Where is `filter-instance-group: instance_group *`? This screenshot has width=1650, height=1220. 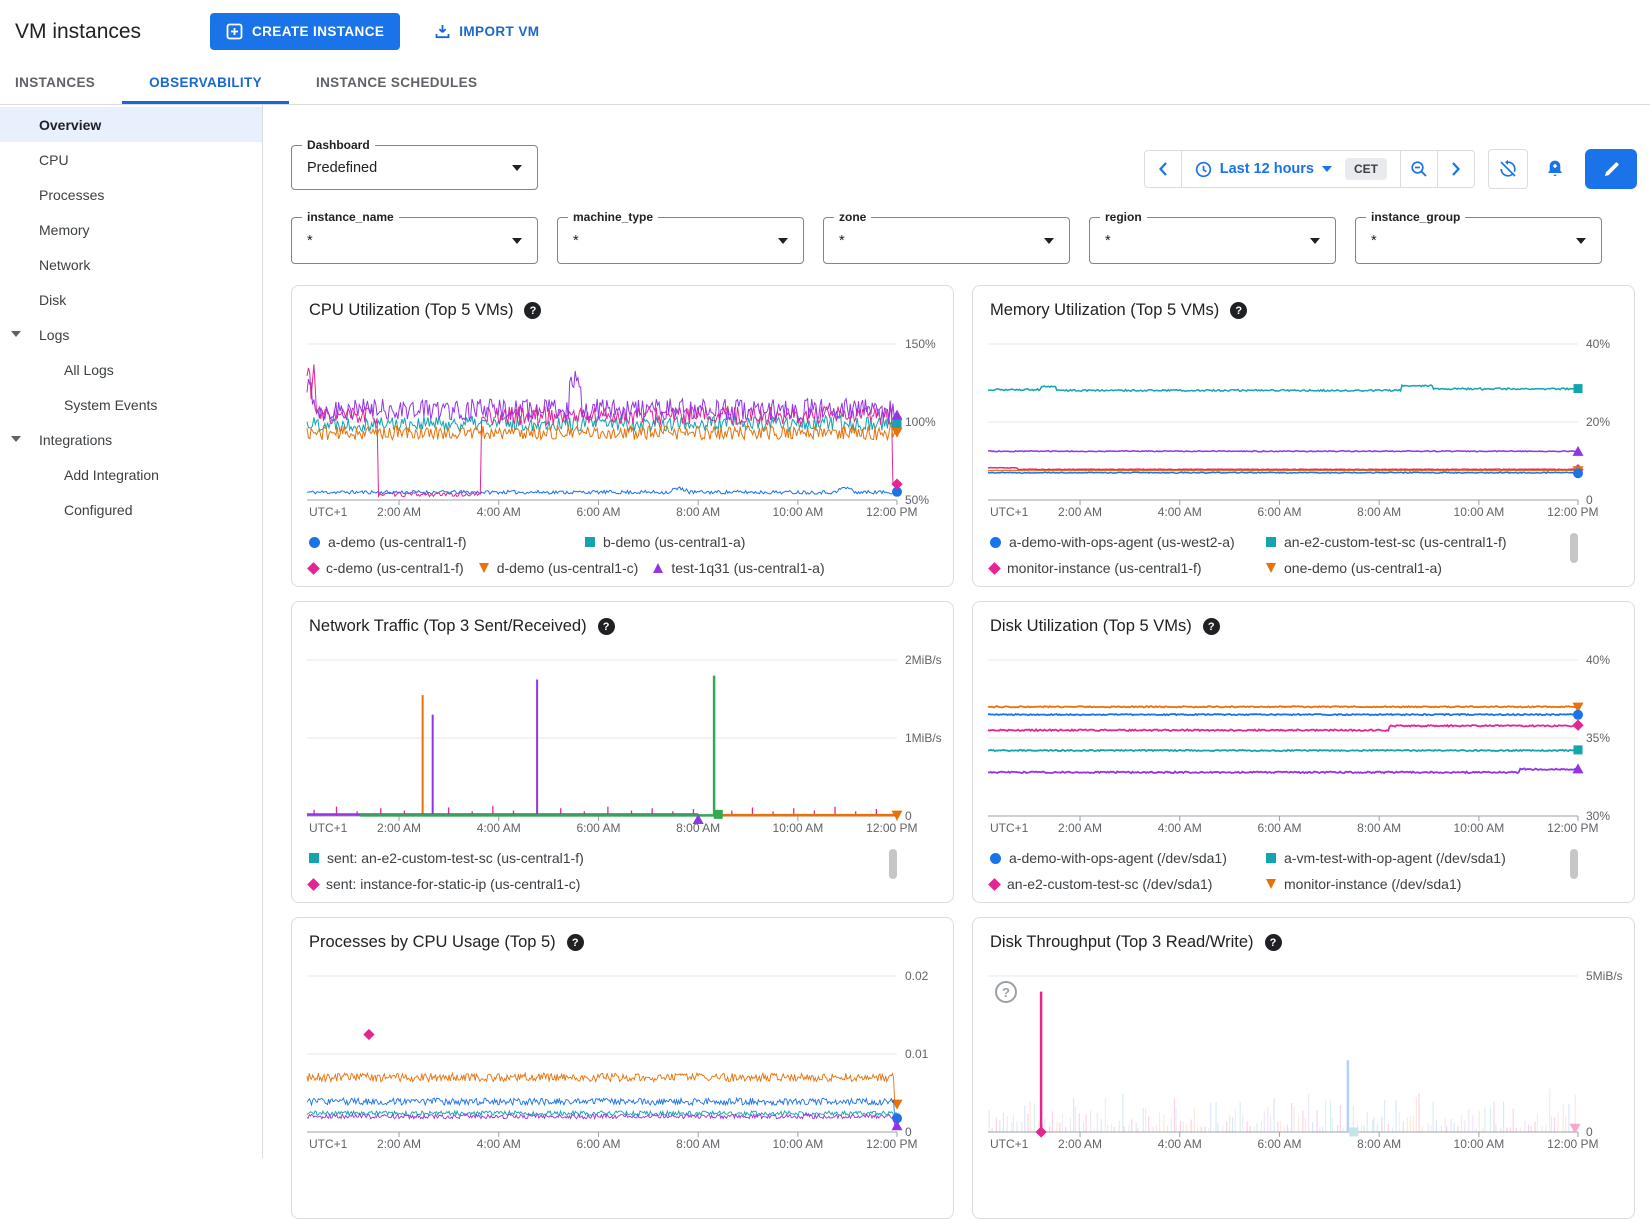 filter-instance-group: instance_group * is located at coordinates (1478, 237).